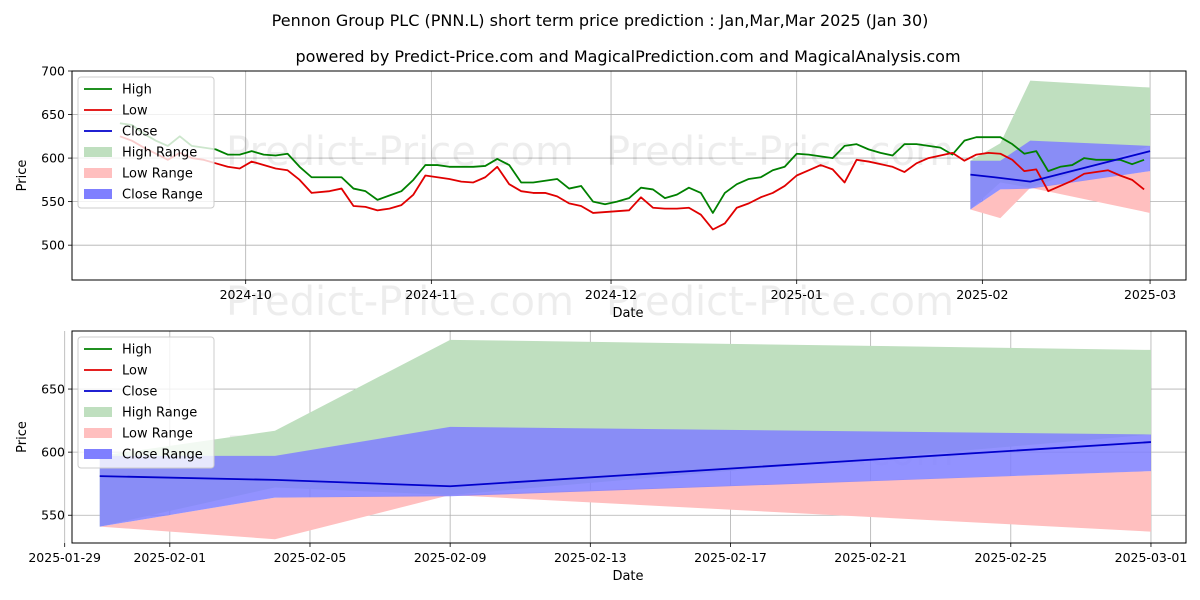 This screenshot has height=600, width=1200. Describe the element at coordinates (64, 557) in the screenshot. I see `x-tick-label: 2025-01-29` at that location.